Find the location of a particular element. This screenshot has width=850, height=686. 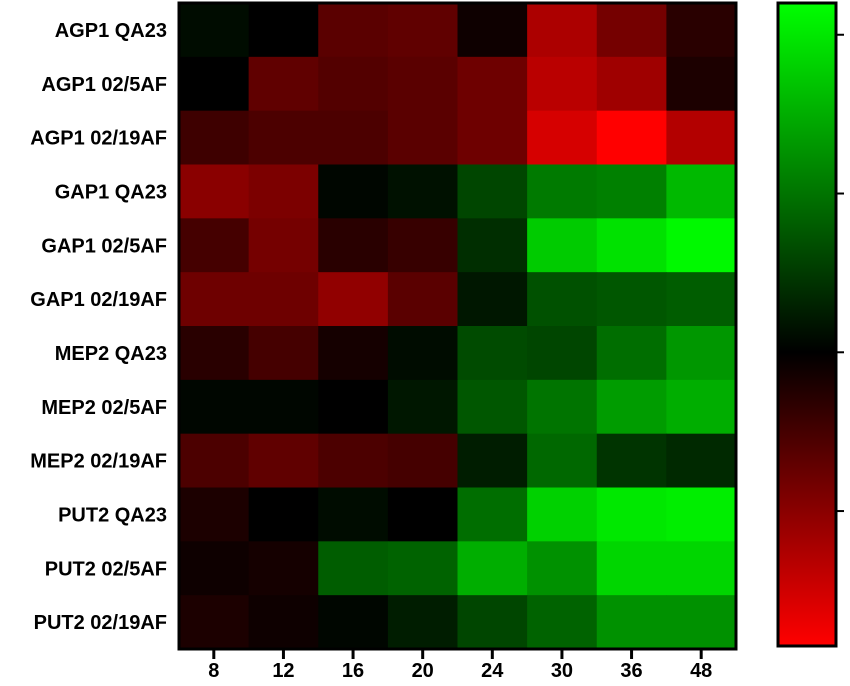

row-label: PUT2 02/5AF is located at coordinates (106, 569).